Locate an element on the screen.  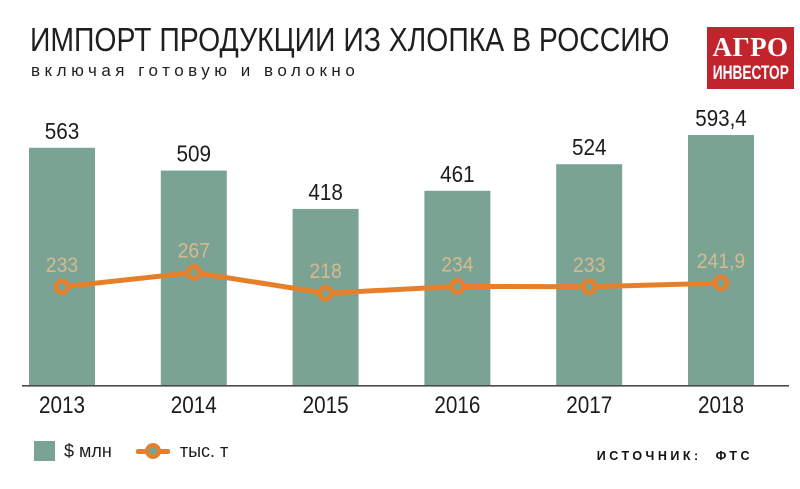
bar-value-2014: 509 is located at coordinates (194, 154).